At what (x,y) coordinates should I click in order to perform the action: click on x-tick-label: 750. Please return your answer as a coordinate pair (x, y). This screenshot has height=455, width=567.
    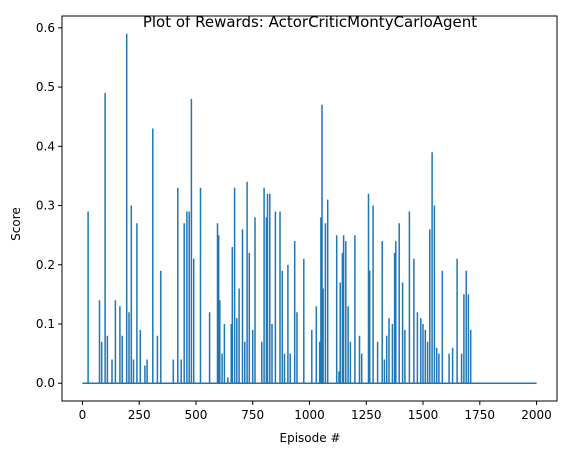
    Looking at the image, I should click on (252, 415).